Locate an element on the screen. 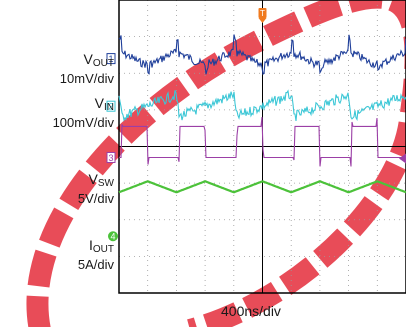 This screenshot has width=406, height=327. trace-vout is located at coordinates (262, 55).